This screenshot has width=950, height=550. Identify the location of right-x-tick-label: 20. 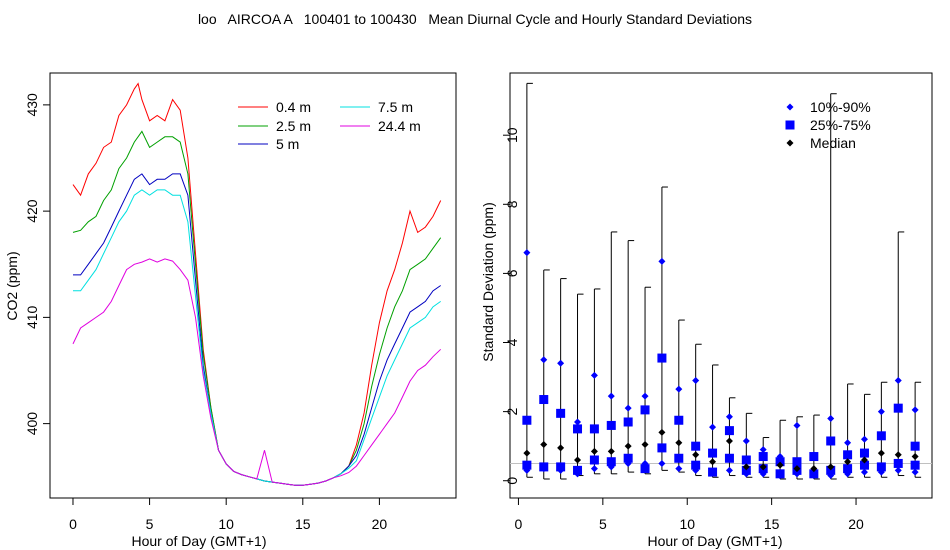
(856, 524).